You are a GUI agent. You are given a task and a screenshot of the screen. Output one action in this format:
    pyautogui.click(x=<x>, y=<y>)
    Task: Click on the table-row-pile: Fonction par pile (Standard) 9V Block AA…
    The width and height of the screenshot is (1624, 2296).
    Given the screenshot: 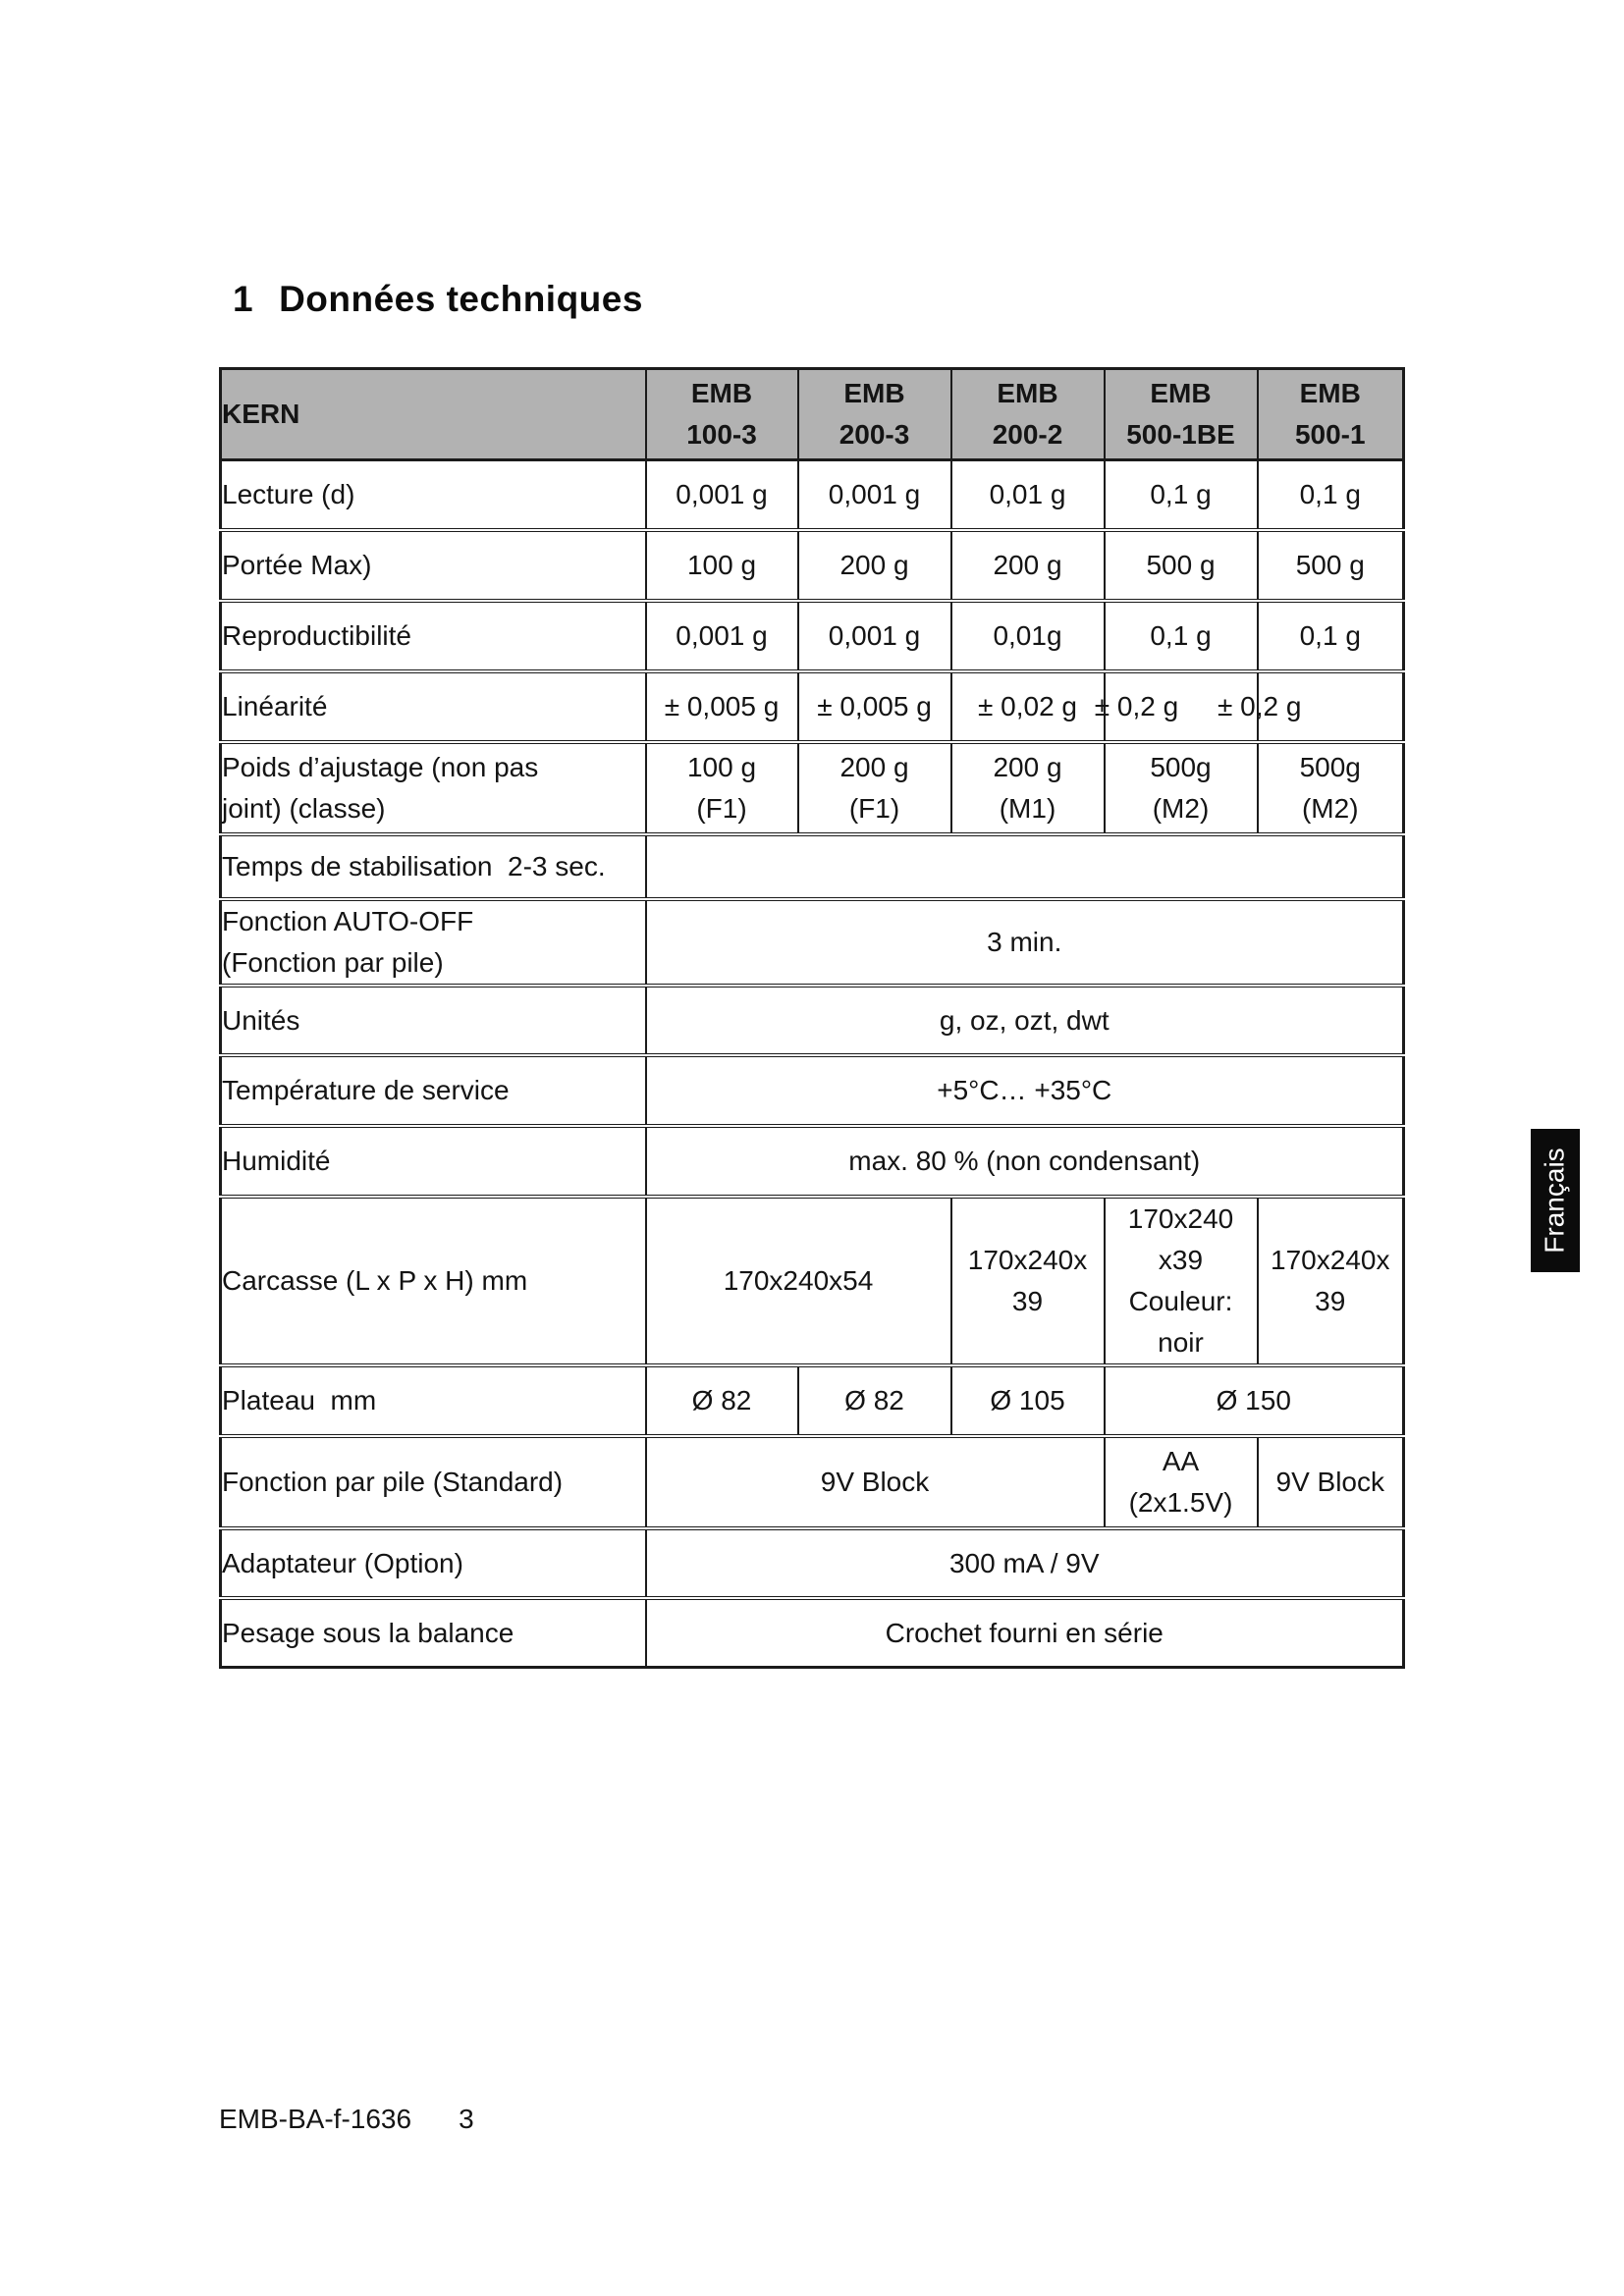 What is the action you would take?
    pyautogui.click(x=812, y=1481)
    